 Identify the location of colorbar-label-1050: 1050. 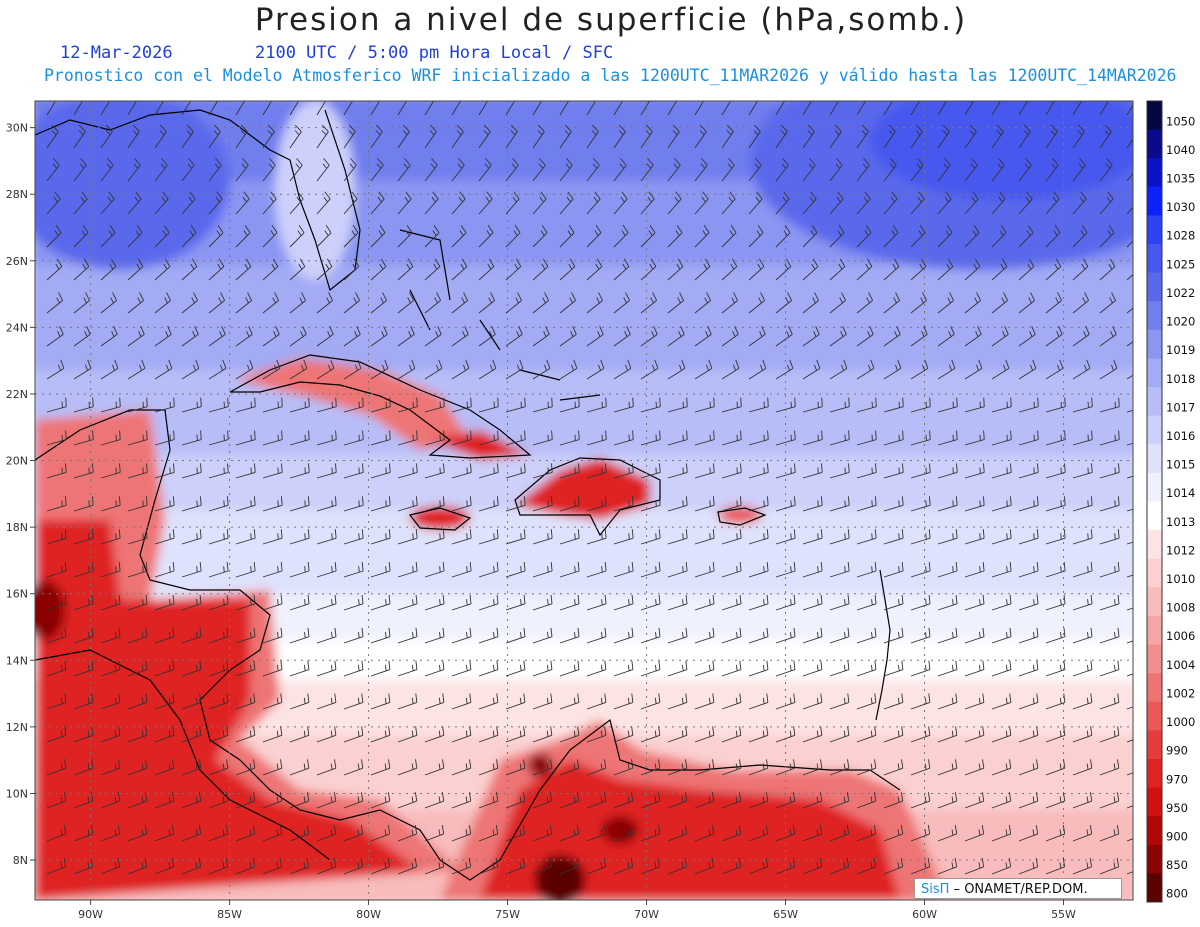
(1180, 121).